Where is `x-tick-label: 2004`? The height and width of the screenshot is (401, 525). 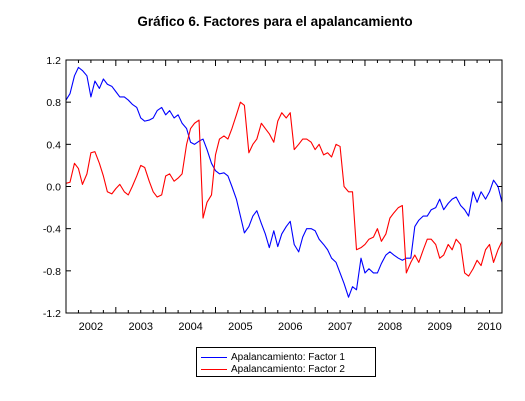 x-tick-label: 2004 is located at coordinates (190, 327).